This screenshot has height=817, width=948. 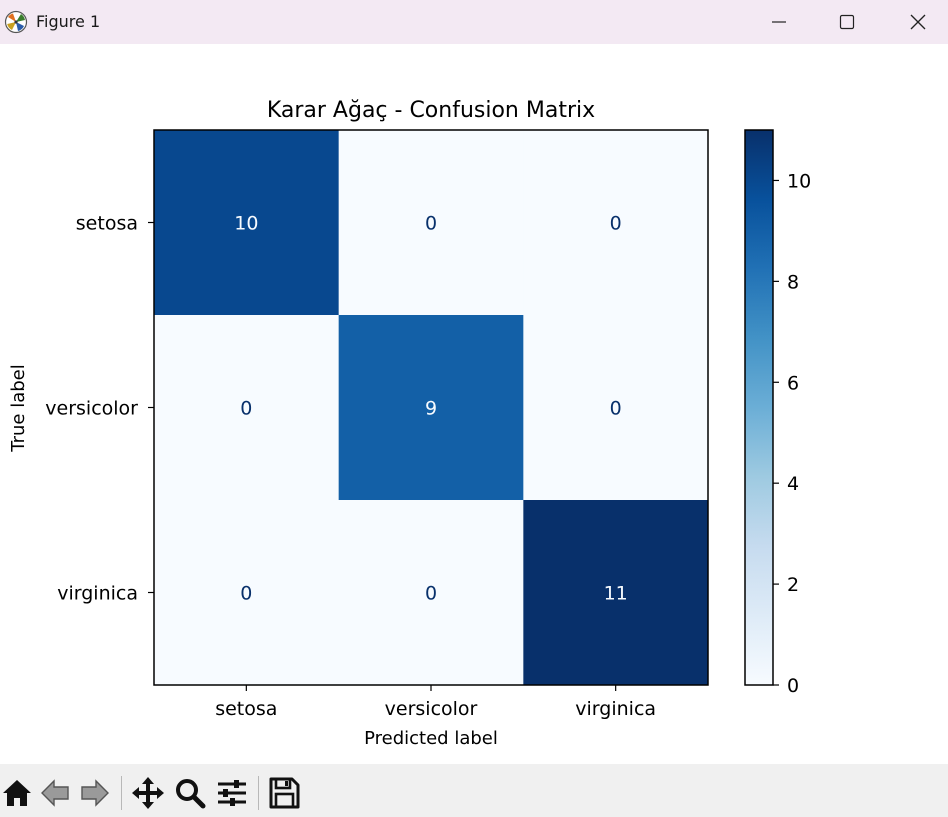 What do you see at coordinates (431, 738) in the screenshot?
I see `x-axis-label: Predicted label` at bounding box center [431, 738].